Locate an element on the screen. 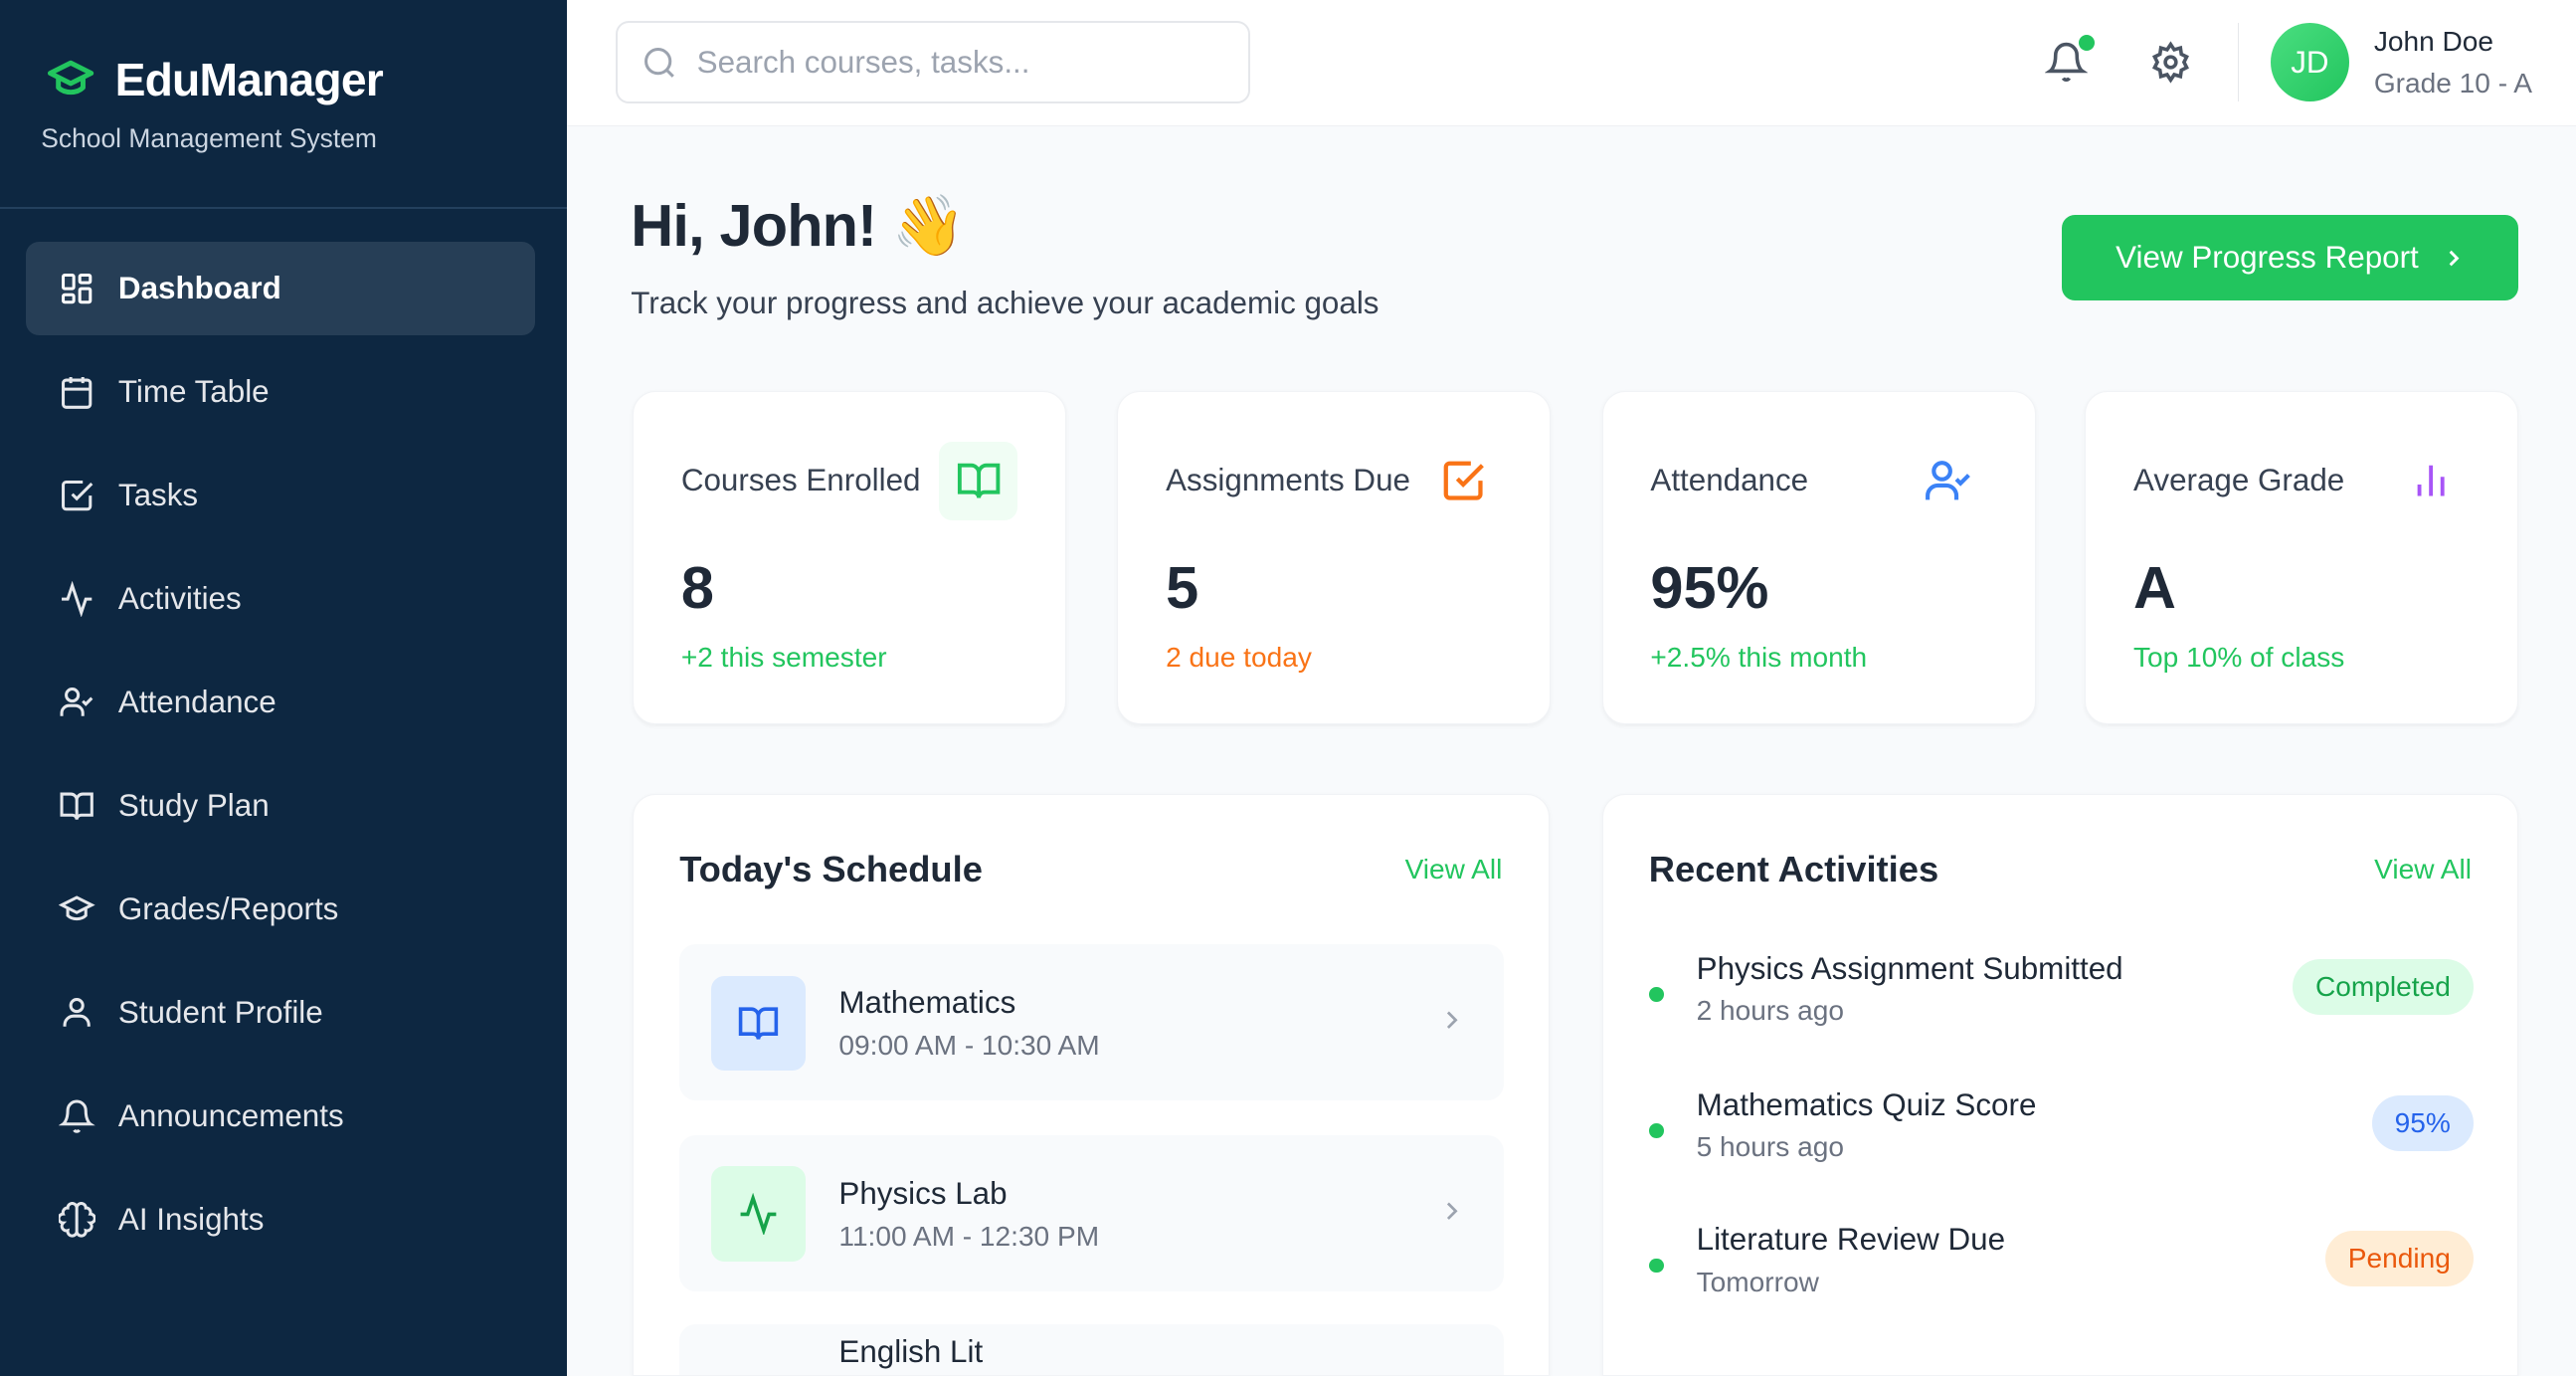 The width and height of the screenshot is (2576, 1376). stat-sub: +2.5% this month is located at coordinates (1759, 658).